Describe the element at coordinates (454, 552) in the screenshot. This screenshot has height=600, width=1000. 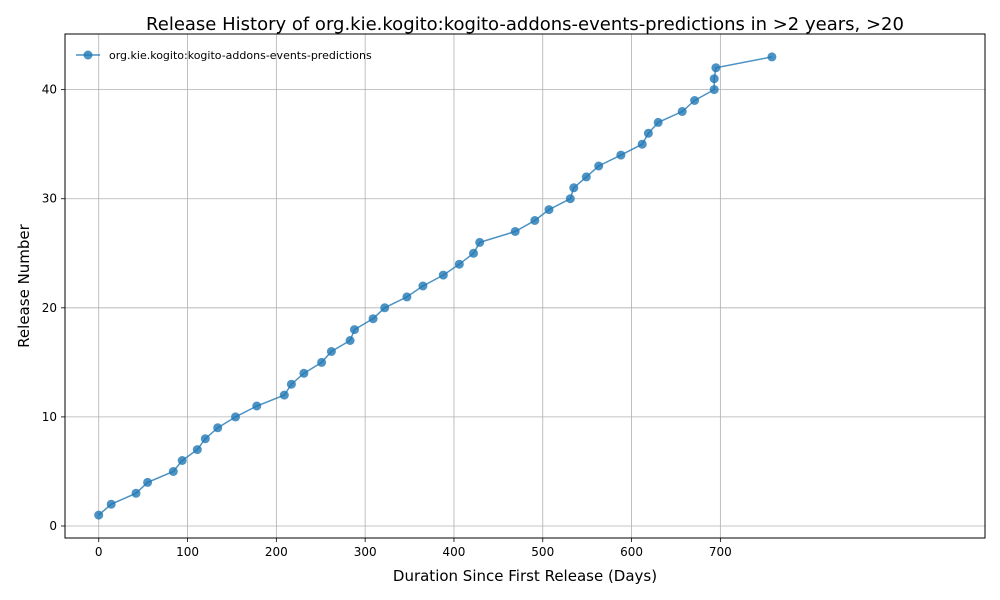
I see `x-tick-label: 400` at that location.